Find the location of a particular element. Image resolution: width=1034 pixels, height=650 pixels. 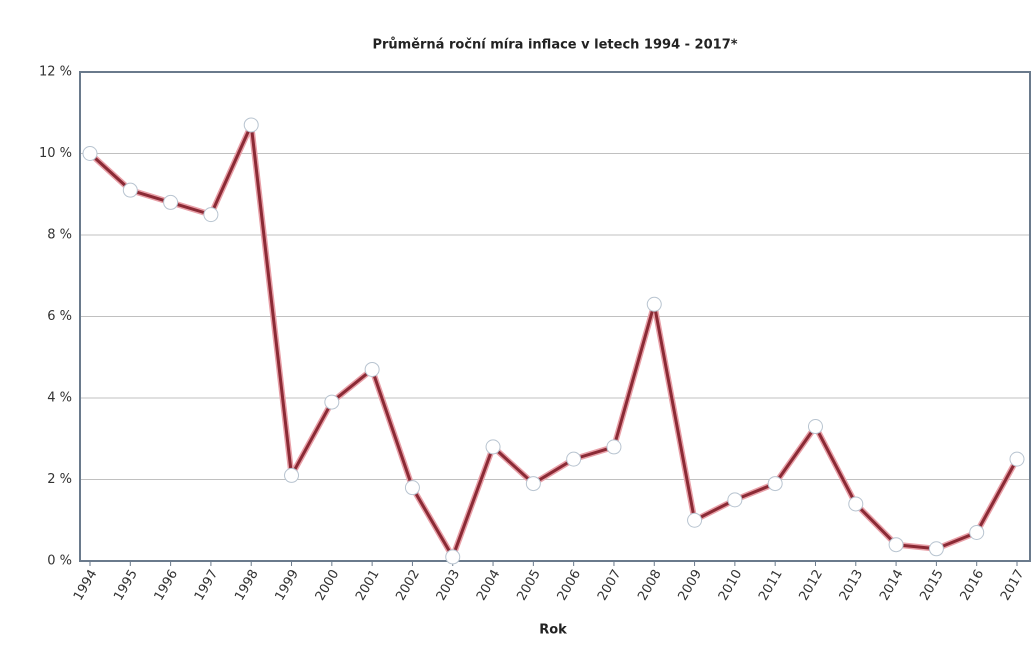

x-tick-label: 2006 is located at coordinates (570, 585).